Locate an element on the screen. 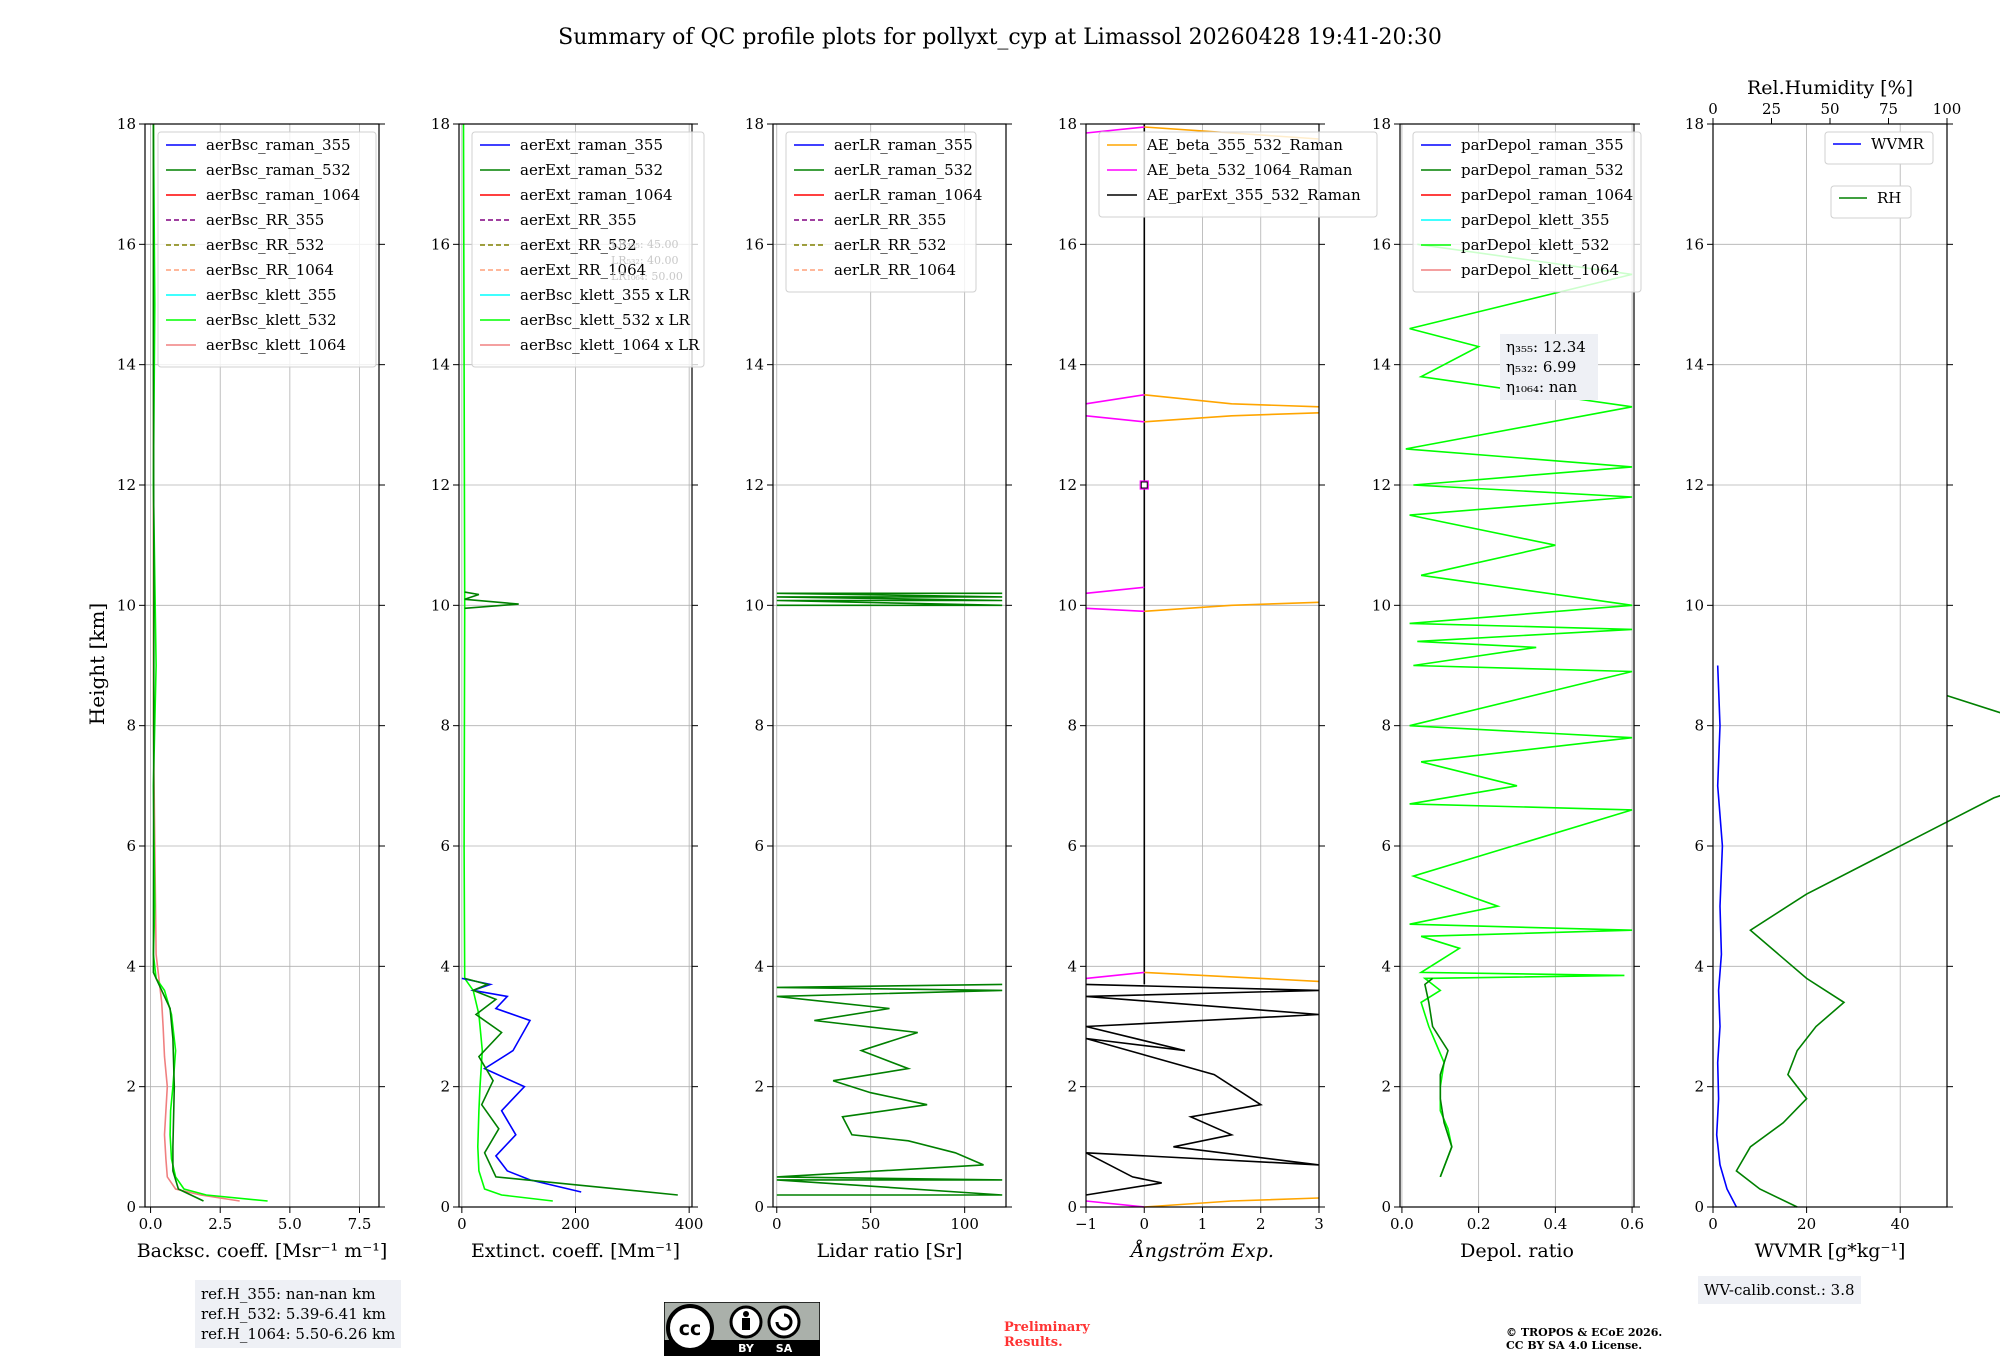 This screenshot has height=1360, width=2000. legend-label: aerExt_raman_1064 is located at coordinates (596, 195).